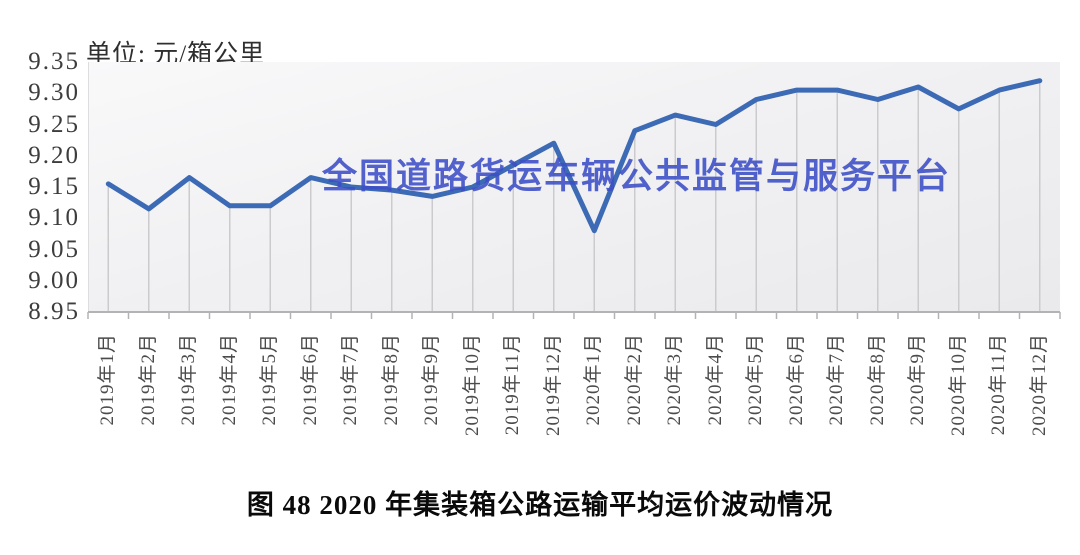  Describe the element at coordinates (54, 218) in the screenshot. I see `y-tick-label: 9.10` at that location.